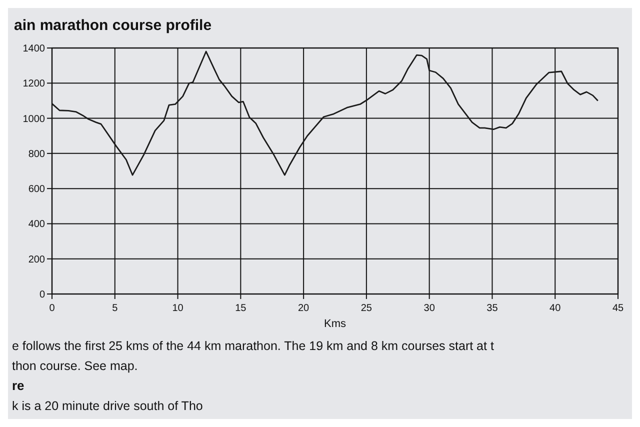 The image size is (640, 427). Describe the element at coordinates (34, 84) in the screenshot. I see `y-tick-label: 1200` at that location.